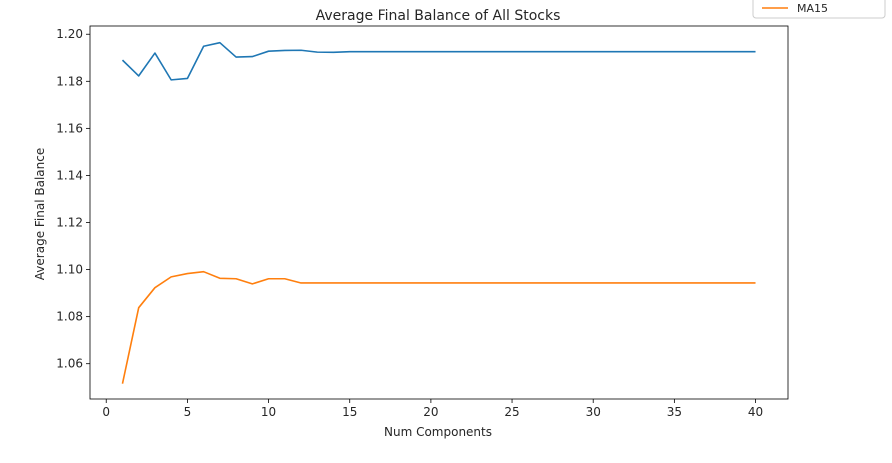  I want to click on x-tick-label: 0, so click(106, 412).